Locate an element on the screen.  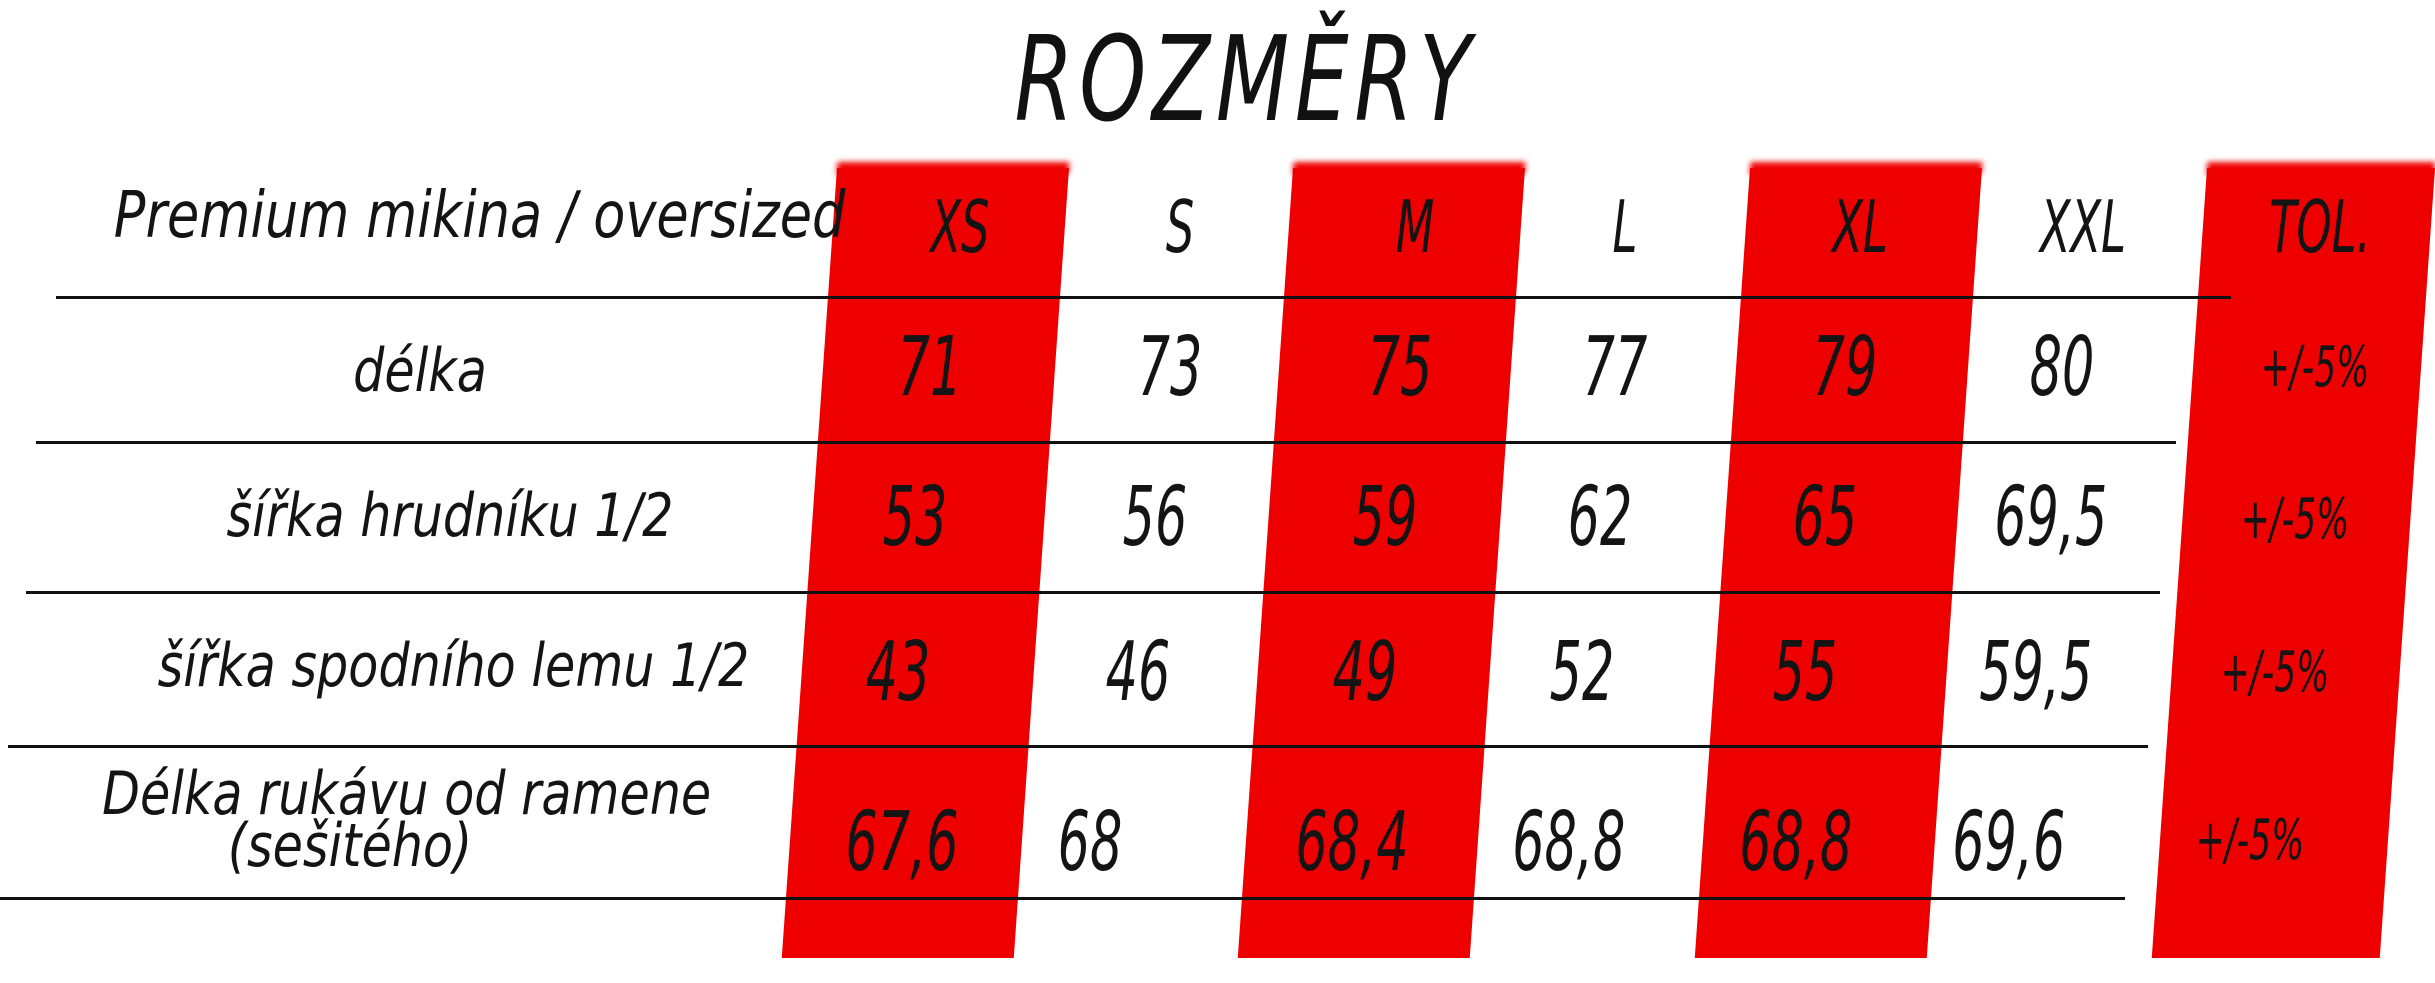
value-cell: 62 is located at coordinates (1600, 517).